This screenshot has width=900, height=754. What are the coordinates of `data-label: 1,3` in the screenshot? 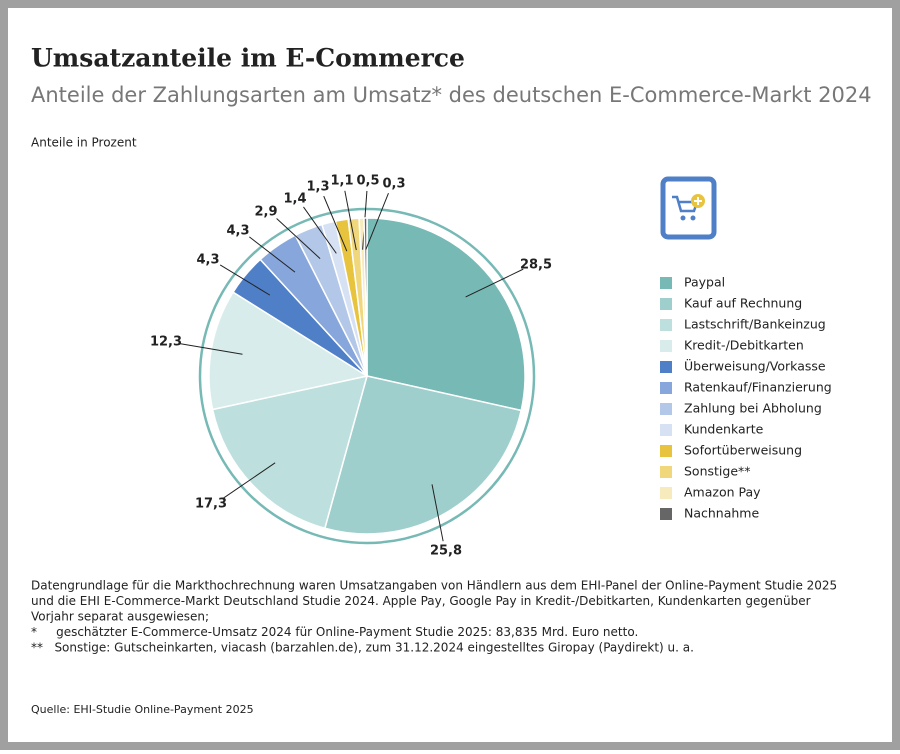 It's located at (317, 187).